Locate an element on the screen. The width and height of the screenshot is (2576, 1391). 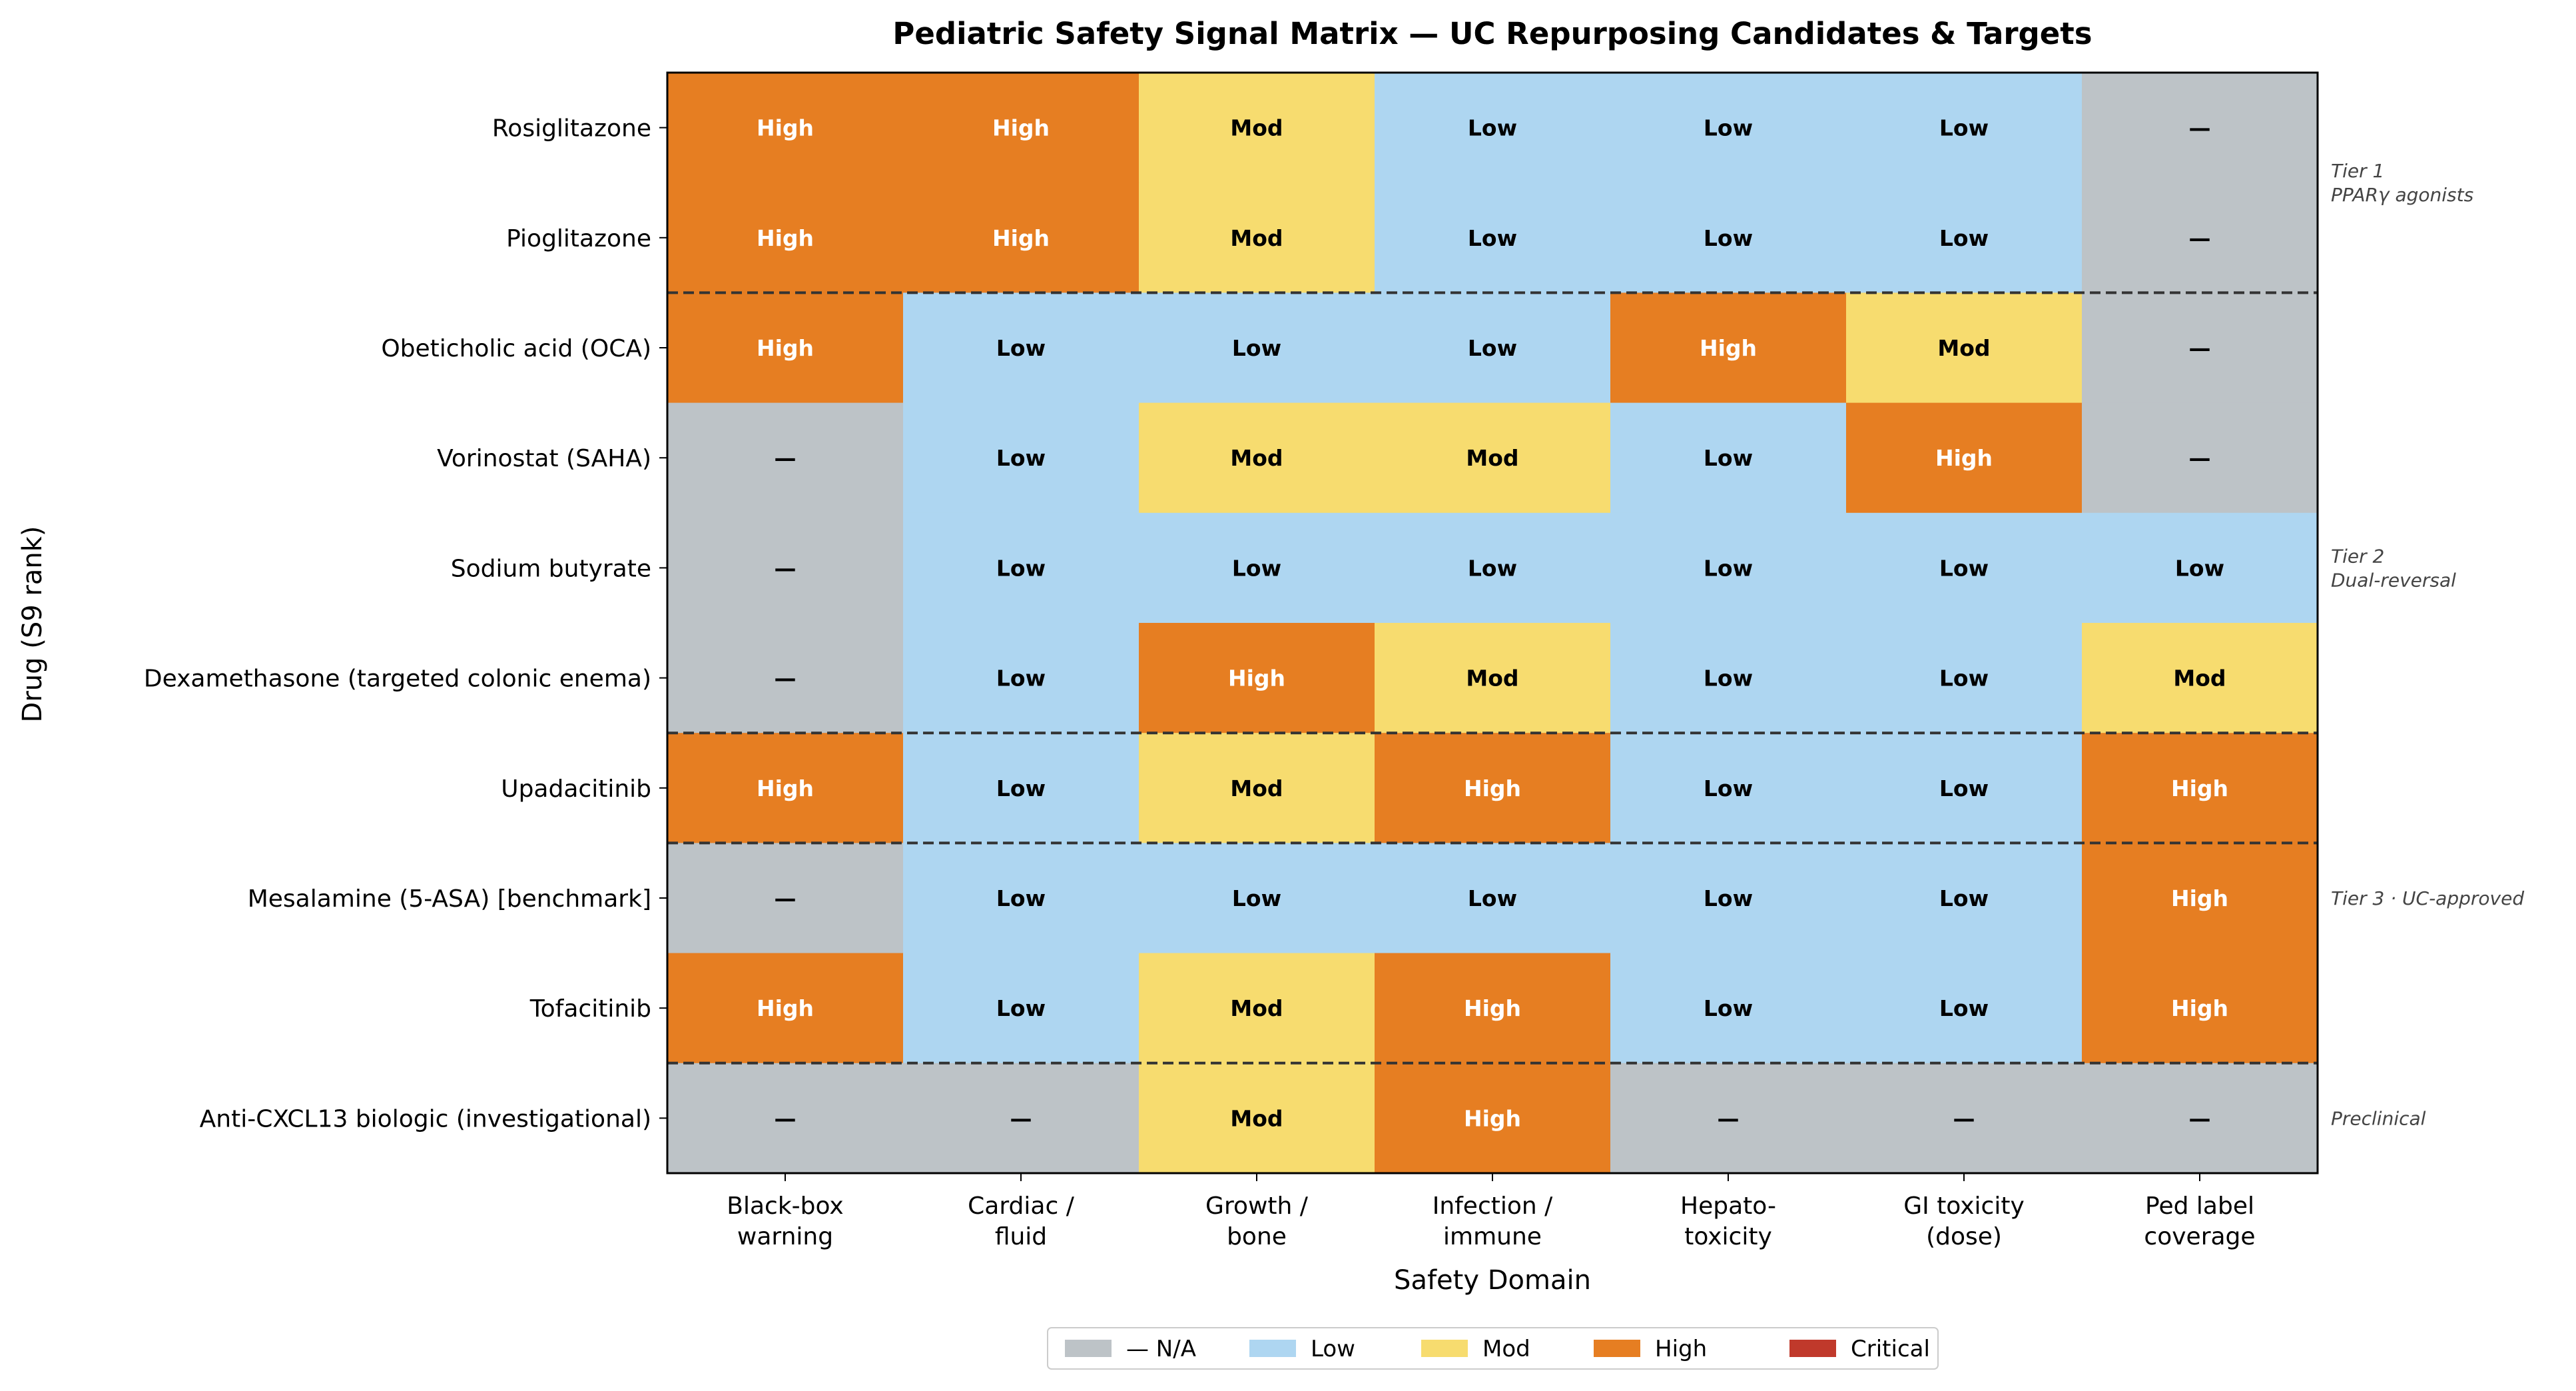
y-tick-label: Anti-CXCL13 biologic (investigational) is located at coordinates (425, 1119).